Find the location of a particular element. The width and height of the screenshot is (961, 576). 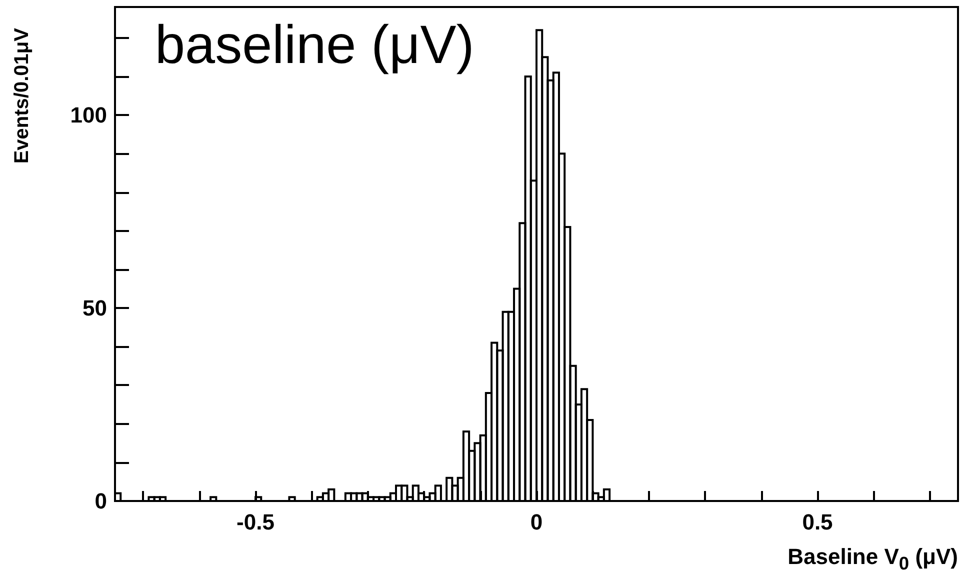

x-tick-label: 0 is located at coordinates (536, 522).